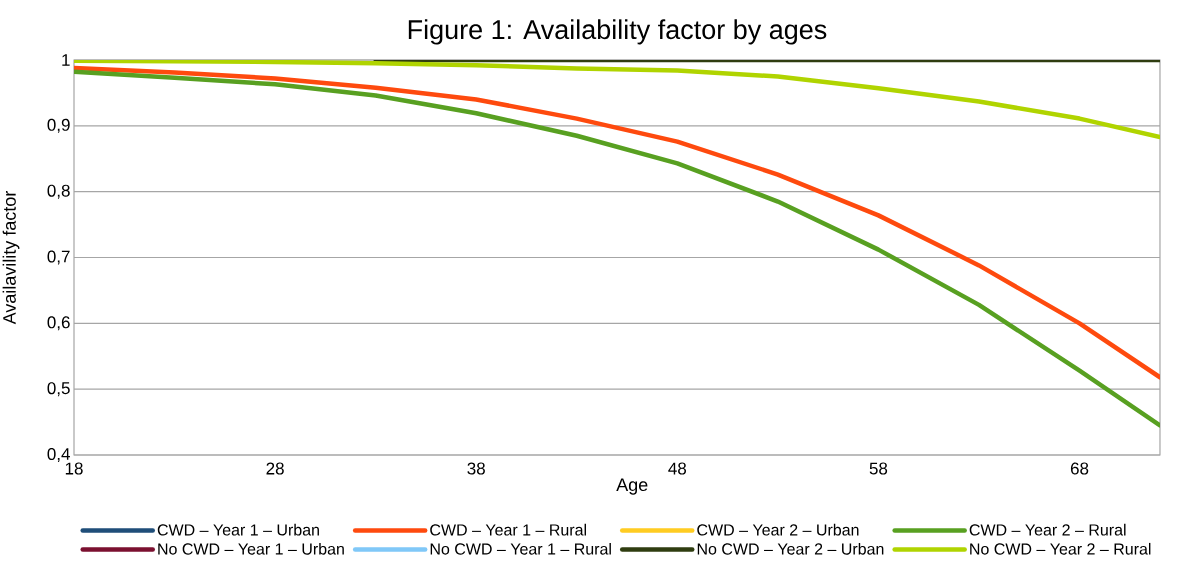 Image resolution: width=1188 pixels, height=567 pixels. I want to click on line-series, so click(617, 100).